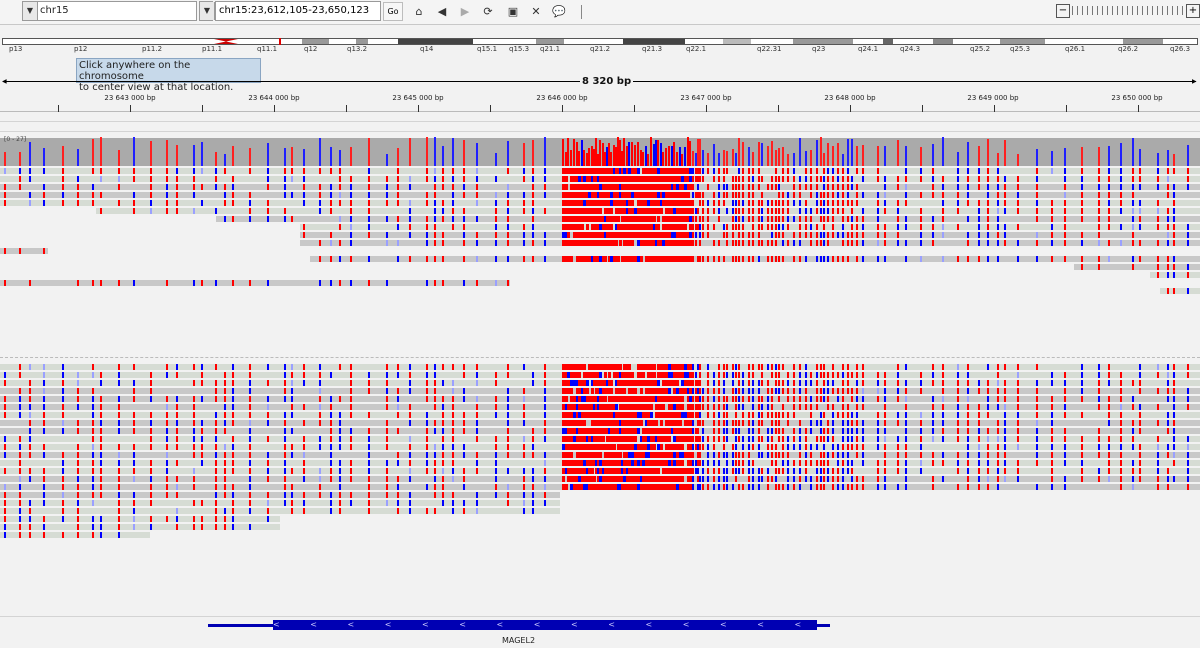  I want to click on zoom-in-icon: +, so click(1193, 11).